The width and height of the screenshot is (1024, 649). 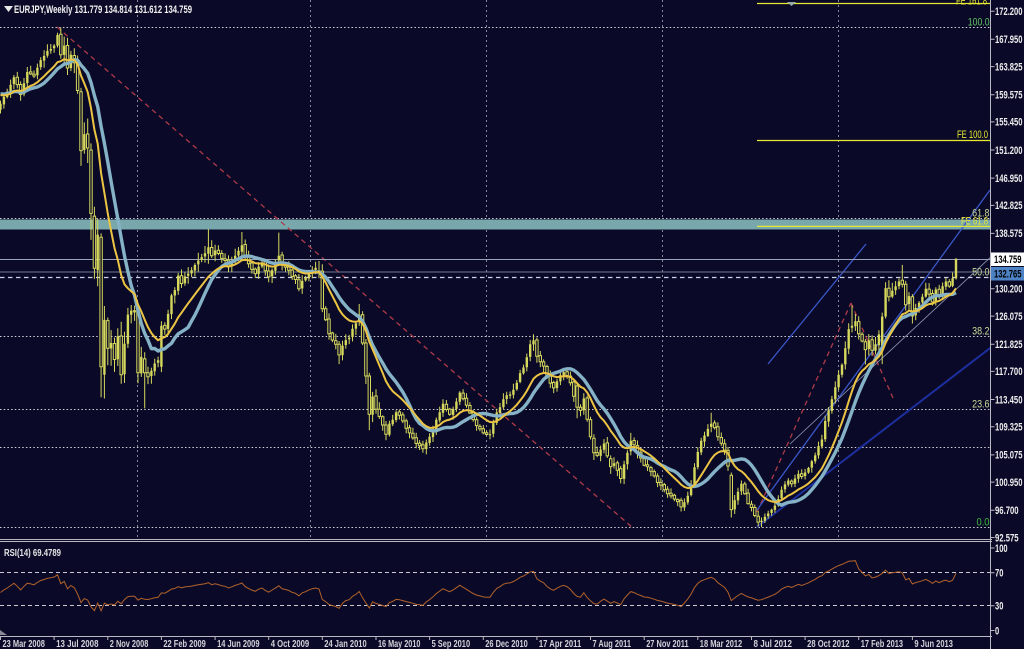 I want to click on svg-text: 132.765, so click(x=1008, y=275).